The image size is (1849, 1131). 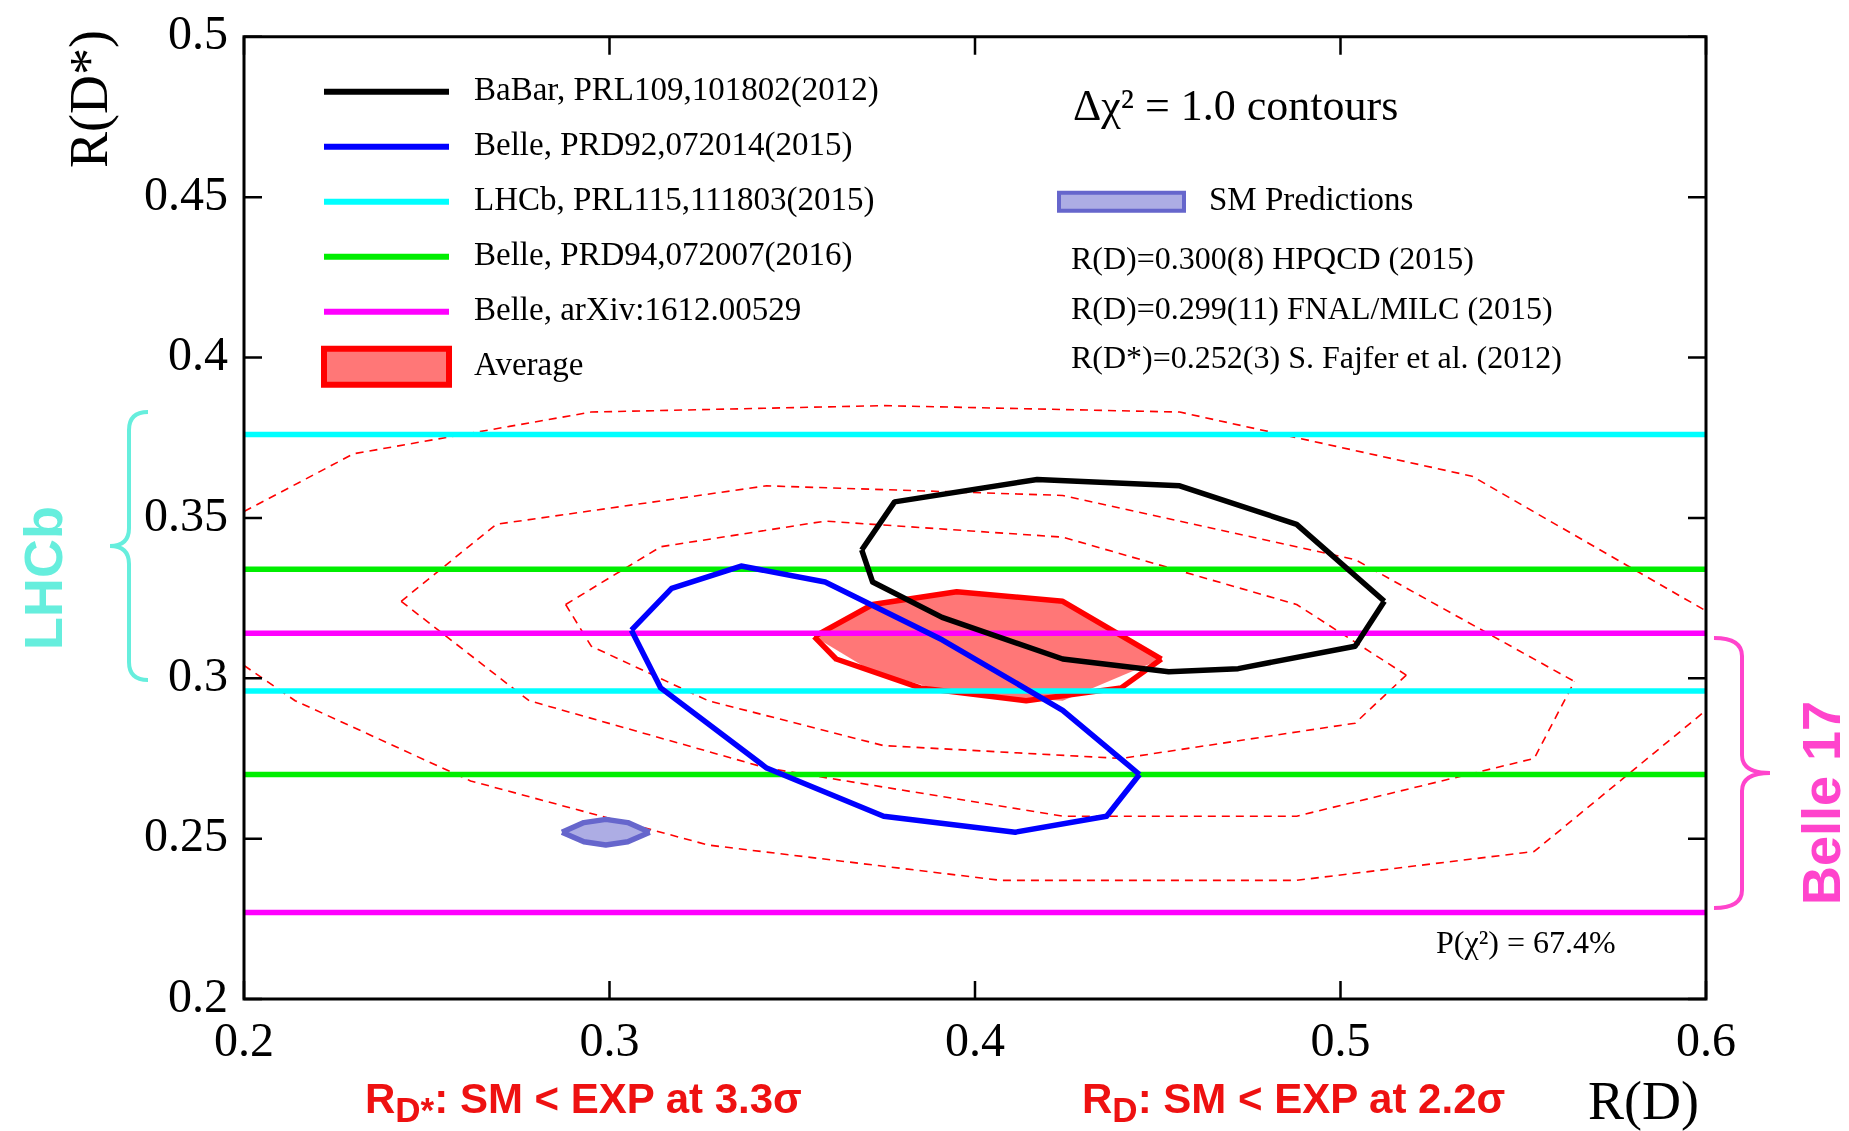 I want to click on text: R$_{D*}$: SM < EXP at 3.3σ, so click(x=583, y=1103).